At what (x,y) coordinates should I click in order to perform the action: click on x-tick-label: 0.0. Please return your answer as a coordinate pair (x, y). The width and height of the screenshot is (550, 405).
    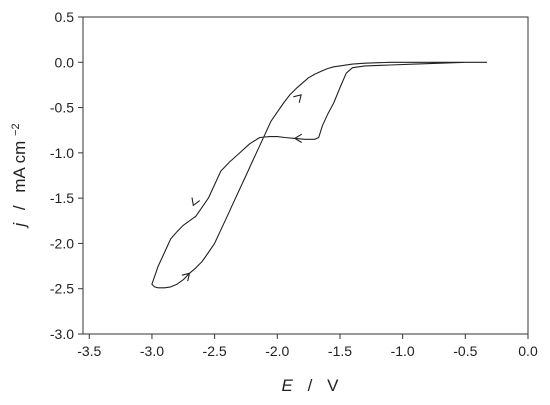
    Looking at the image, I should click on (528, 351).